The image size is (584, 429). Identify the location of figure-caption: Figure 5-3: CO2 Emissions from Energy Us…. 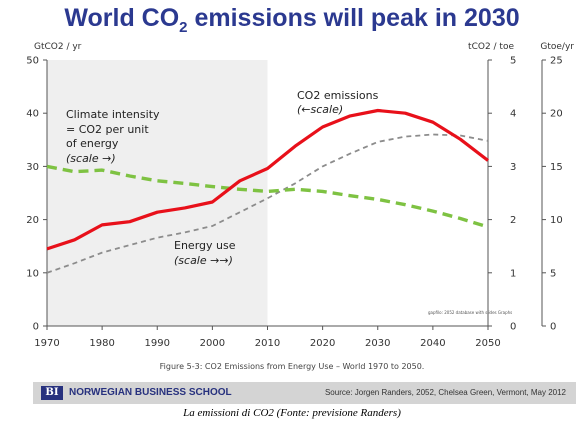
(292, 366).